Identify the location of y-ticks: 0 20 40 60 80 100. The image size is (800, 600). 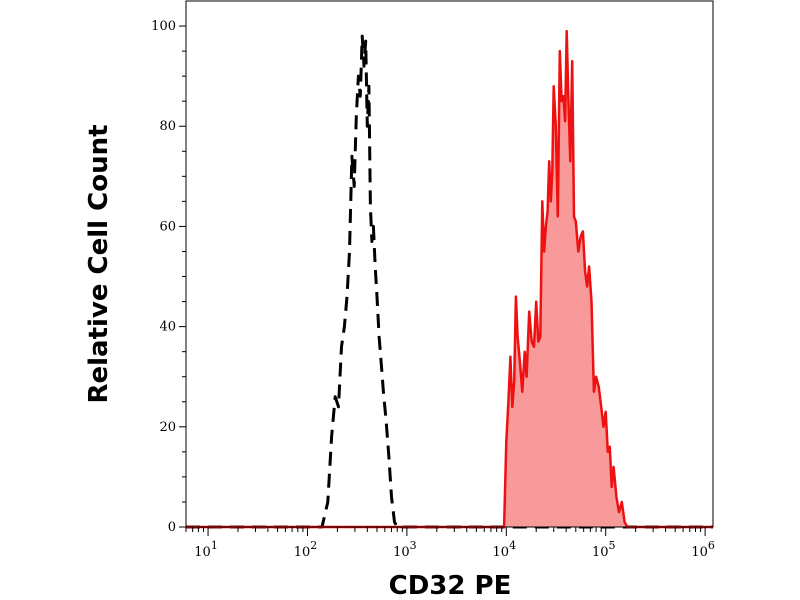
(168, 277).